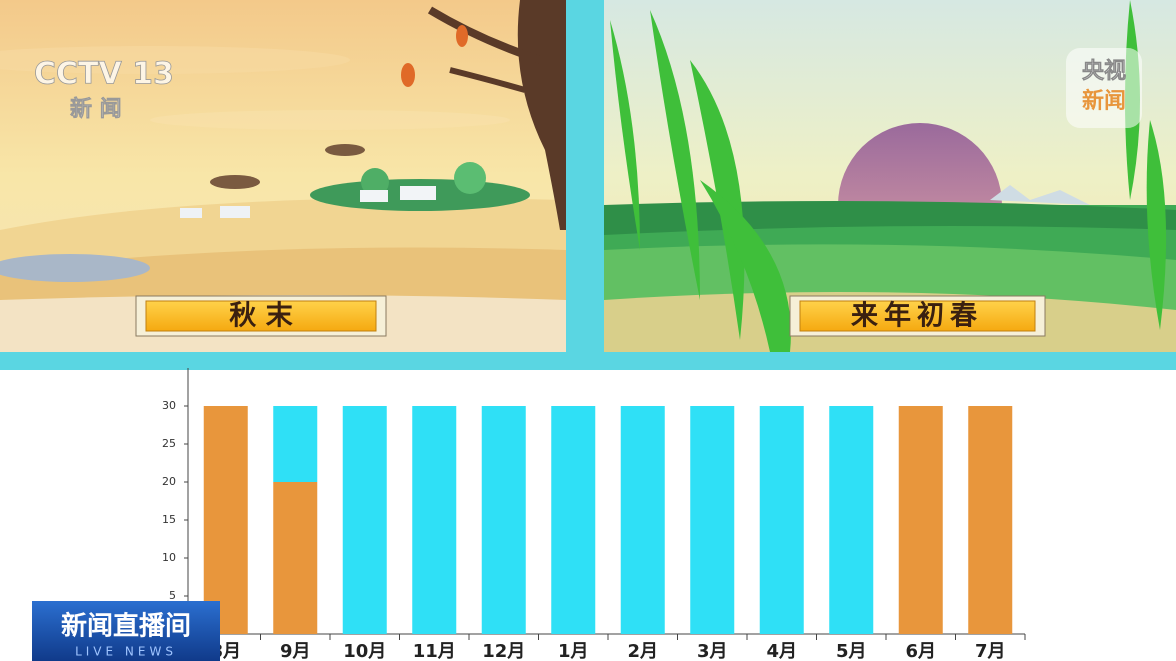 Image resolution: width=1176 pixels, height=661 pixels. Describe the element at coordinates (642, 651) in the screenshot. I see `x-tick-label: 2月` at that location.